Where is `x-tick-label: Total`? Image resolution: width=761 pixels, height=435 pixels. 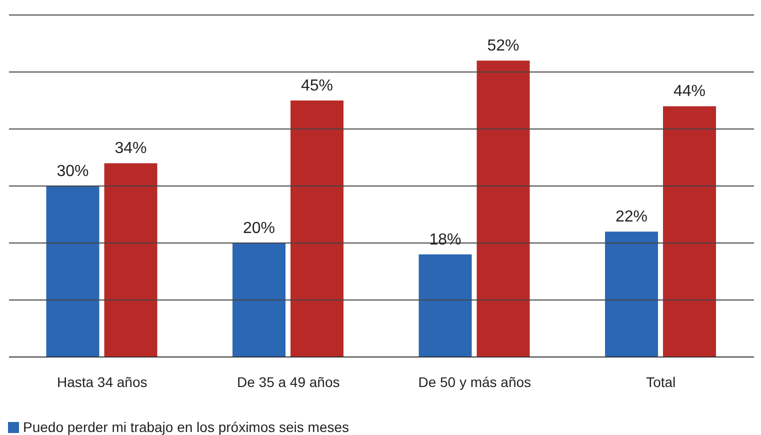 x-tick-label: Total is located at coordinates (661, 382).